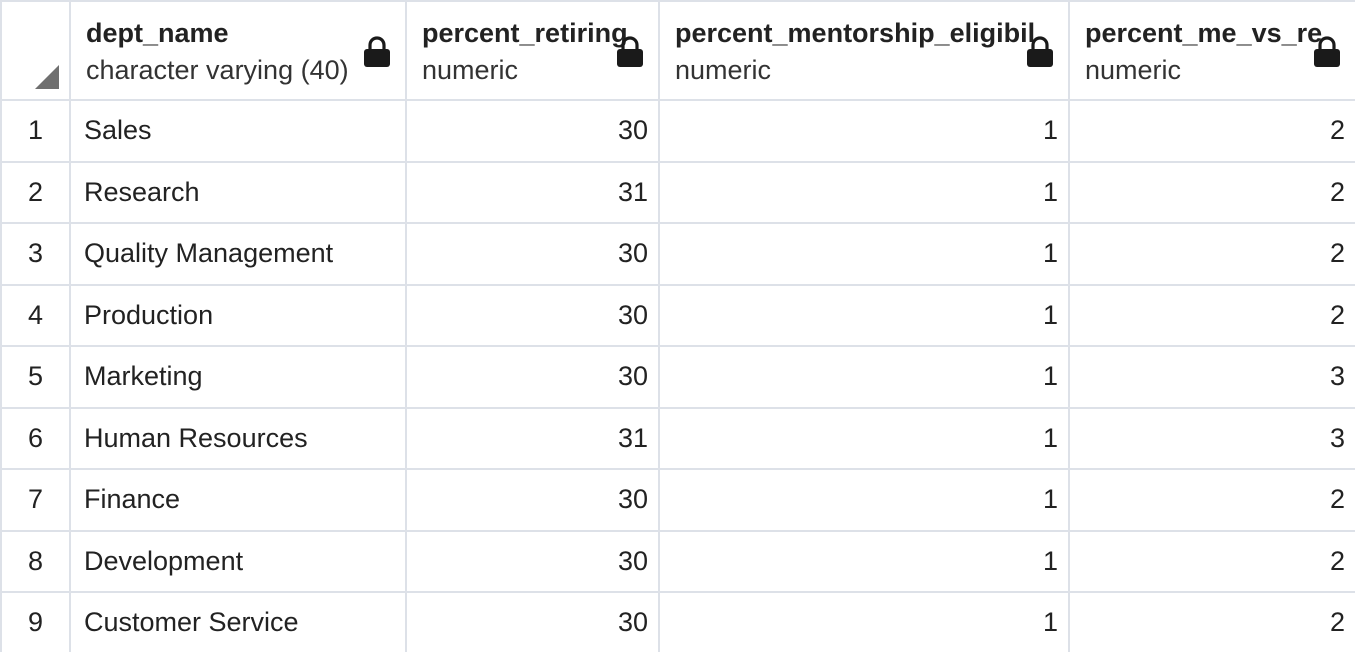 This screenshot has width=1355, height=652. What do you see at coordinates (855, 33) in the screenshot?
I see `column-name: percent_mentorship_eligibil` at bounding box center [855, 33].